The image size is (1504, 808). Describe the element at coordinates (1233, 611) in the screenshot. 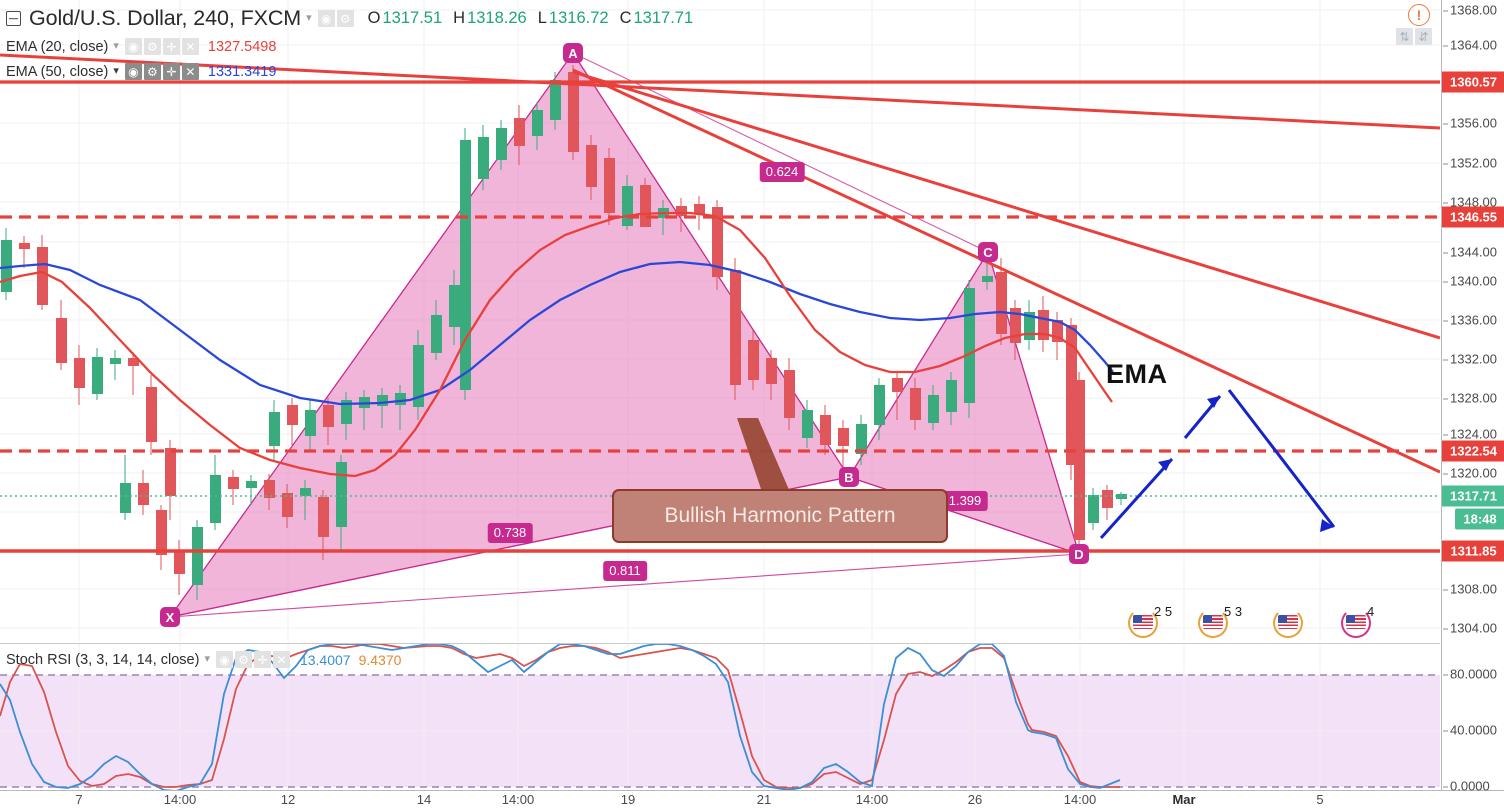

I see `event-badge-2: 5 3` at that location.